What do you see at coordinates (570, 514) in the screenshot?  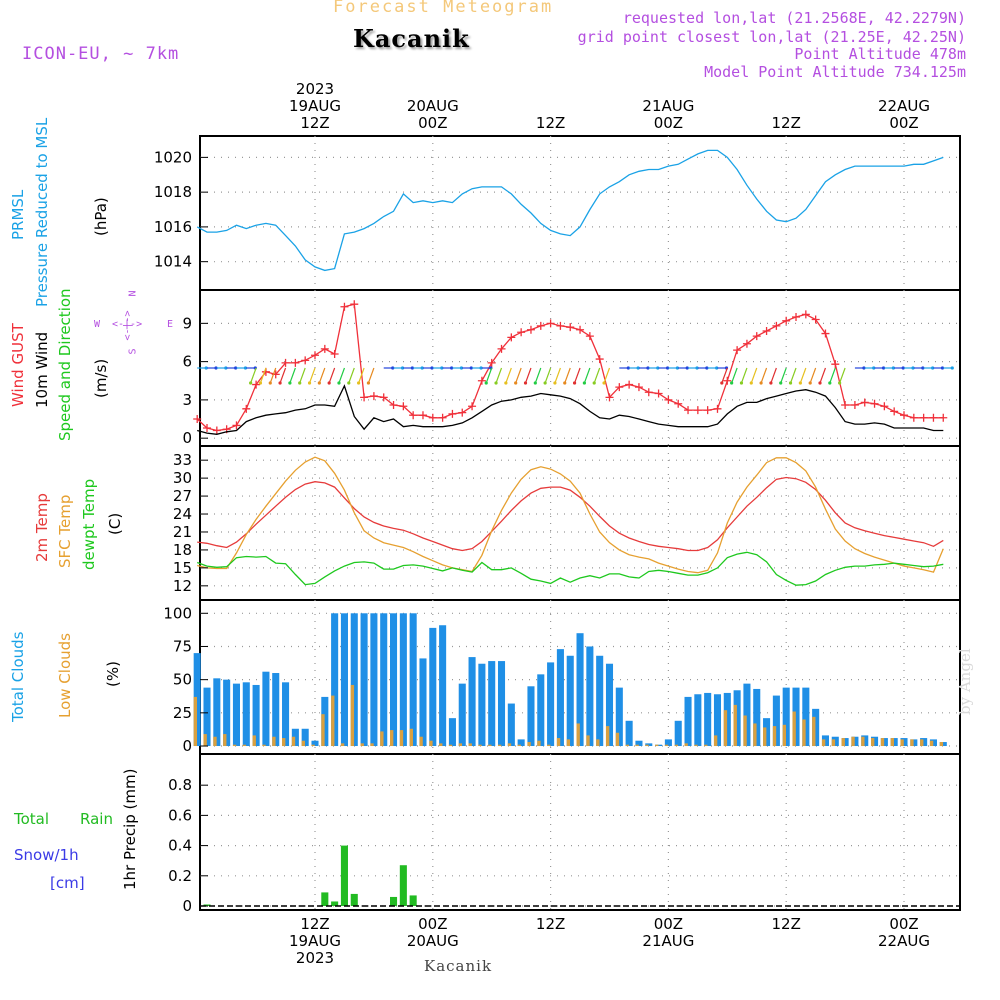 I see `temp-2m-temp-line` at bounding box center [570, 514].